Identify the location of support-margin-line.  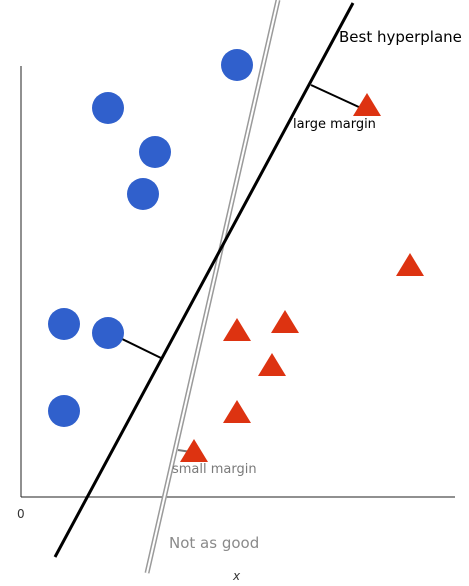
(139, 347).